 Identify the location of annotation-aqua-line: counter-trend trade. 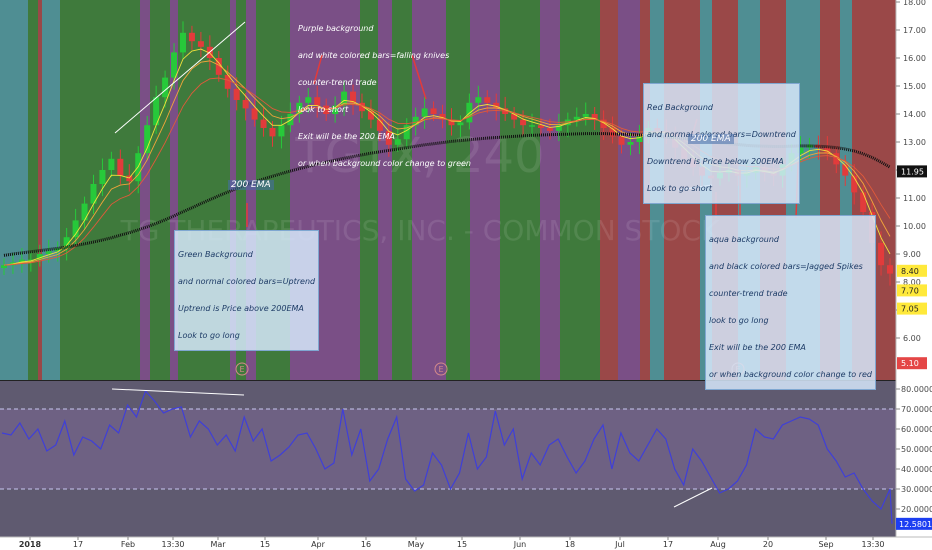
(748, 293).